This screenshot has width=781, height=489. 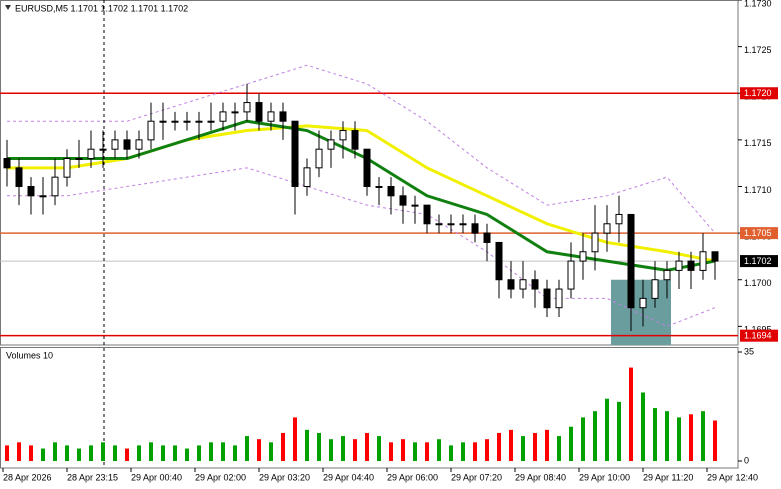 I want to click on y-tick-label: 1.1700, so click(x=758, y=283).